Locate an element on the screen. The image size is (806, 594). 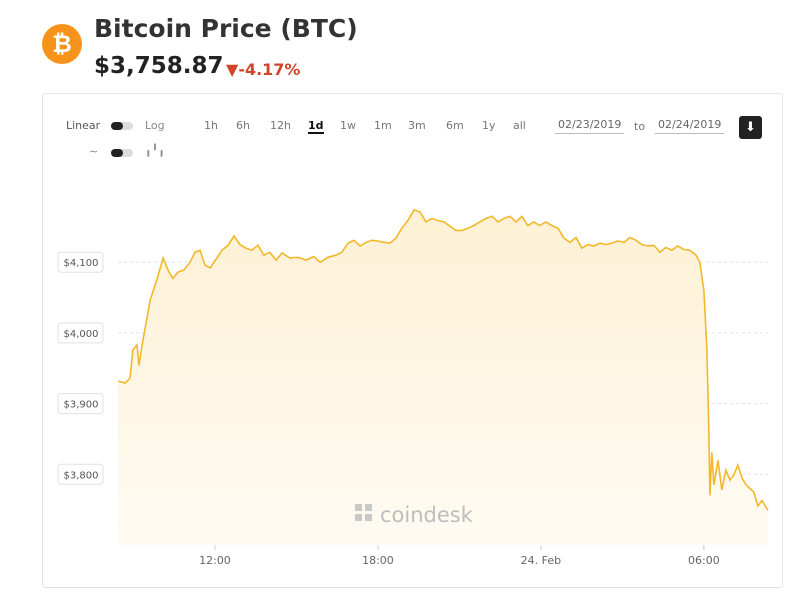
y-tick-label: $4,100 is located at coordinates (81, 263).